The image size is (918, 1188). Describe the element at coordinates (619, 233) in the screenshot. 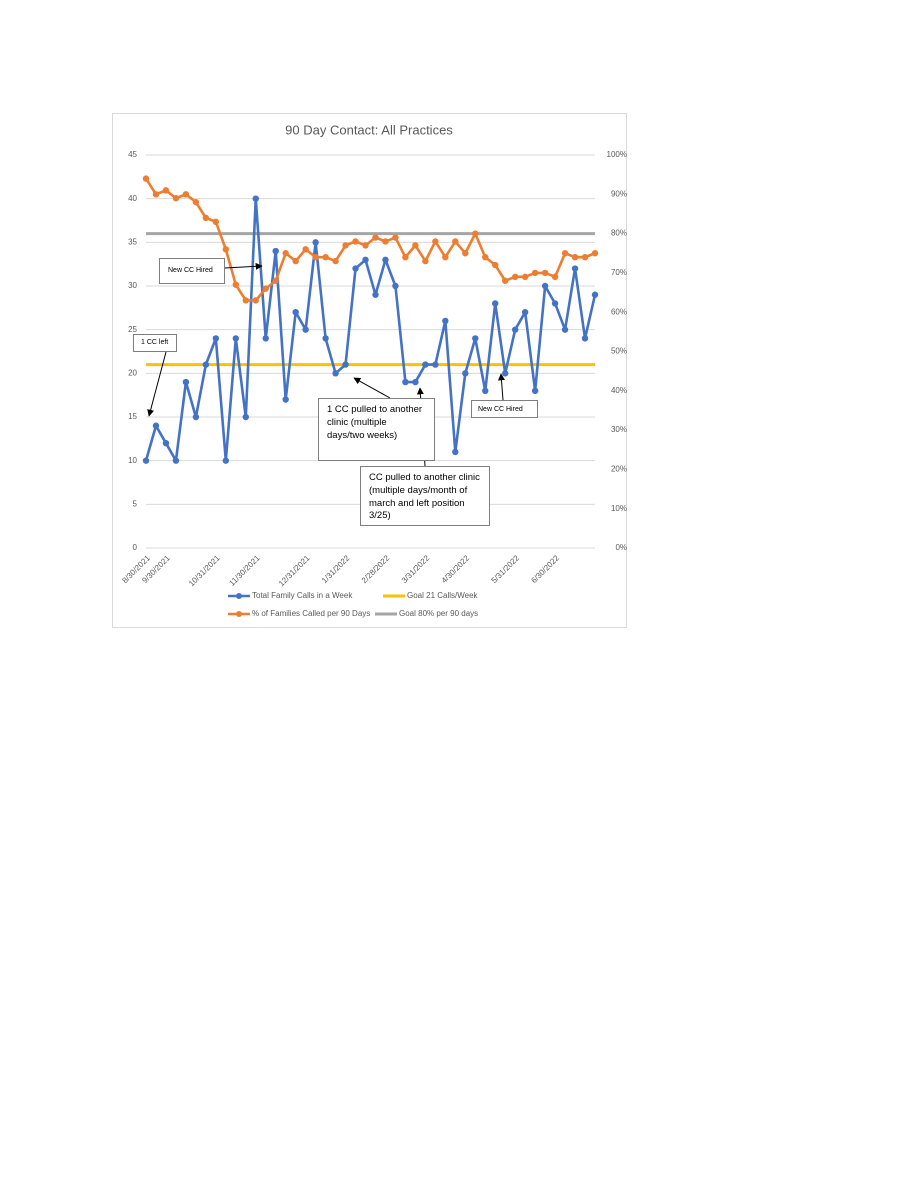

I see `y2-tick-label: 80%` at that location.